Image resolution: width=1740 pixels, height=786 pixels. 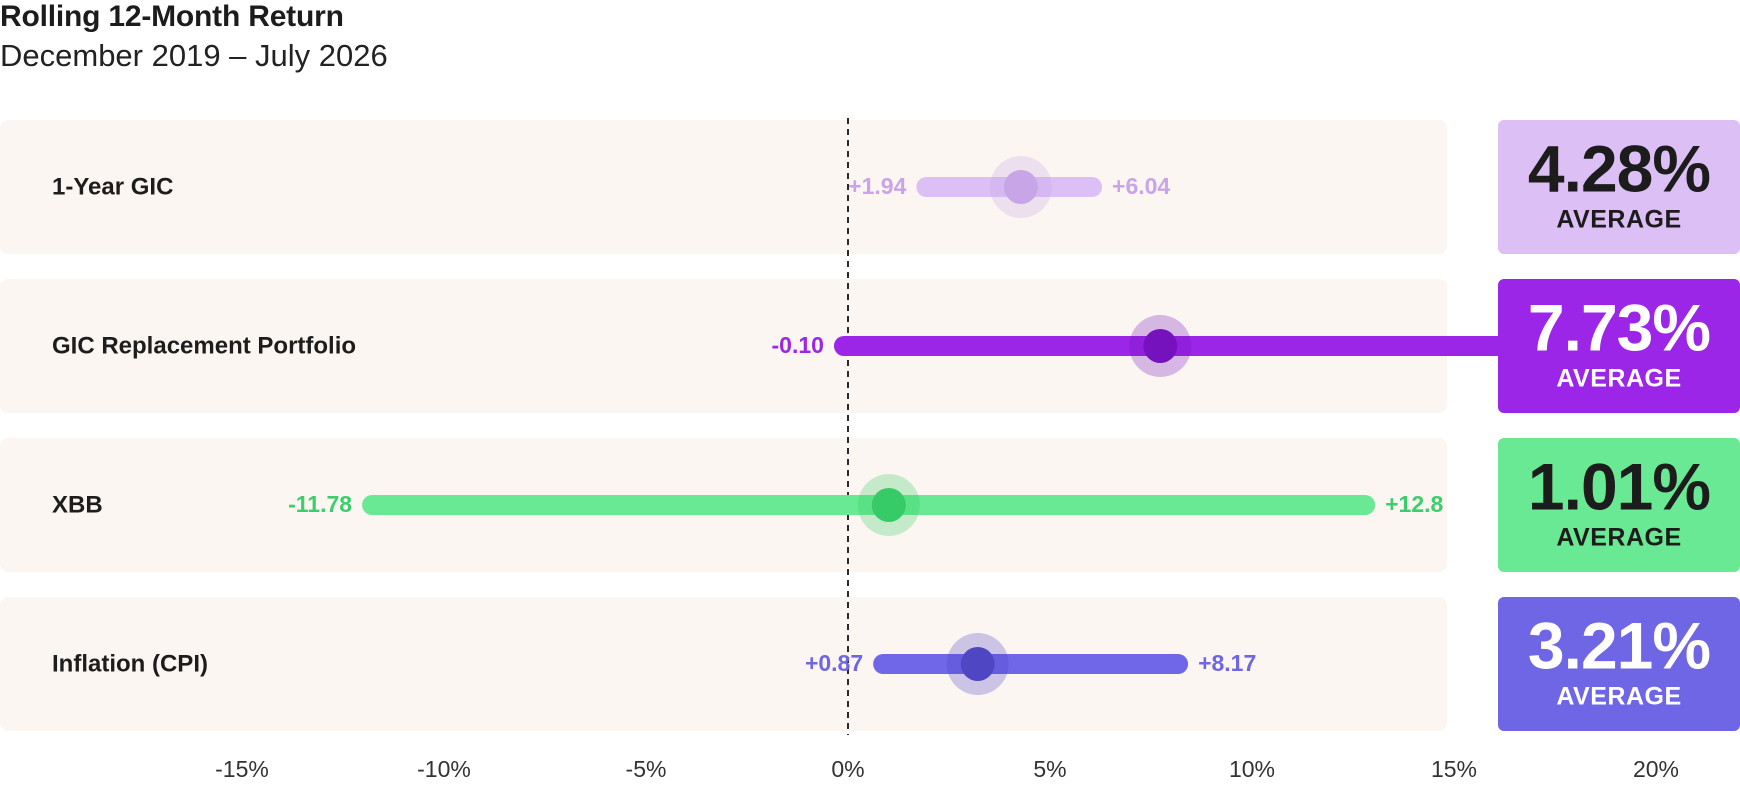 What do you see at coordinates (1252, 769) in the screenshot?
I see `x-tick-label: 10%` at bounding box center [1252, 769].